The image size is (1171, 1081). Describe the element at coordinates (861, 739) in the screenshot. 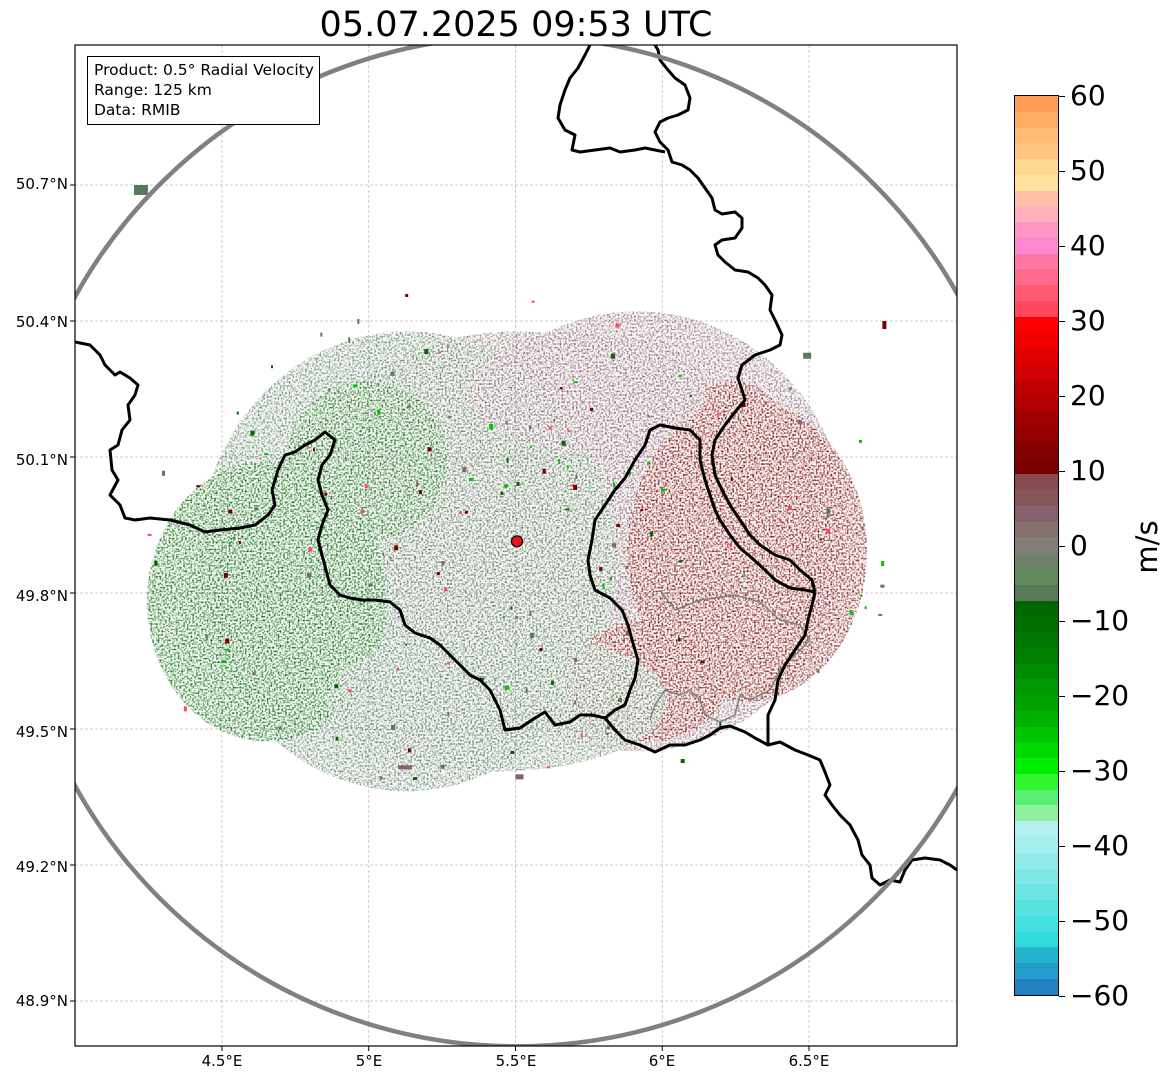

I see `border-luxembourg-germany` at that location.